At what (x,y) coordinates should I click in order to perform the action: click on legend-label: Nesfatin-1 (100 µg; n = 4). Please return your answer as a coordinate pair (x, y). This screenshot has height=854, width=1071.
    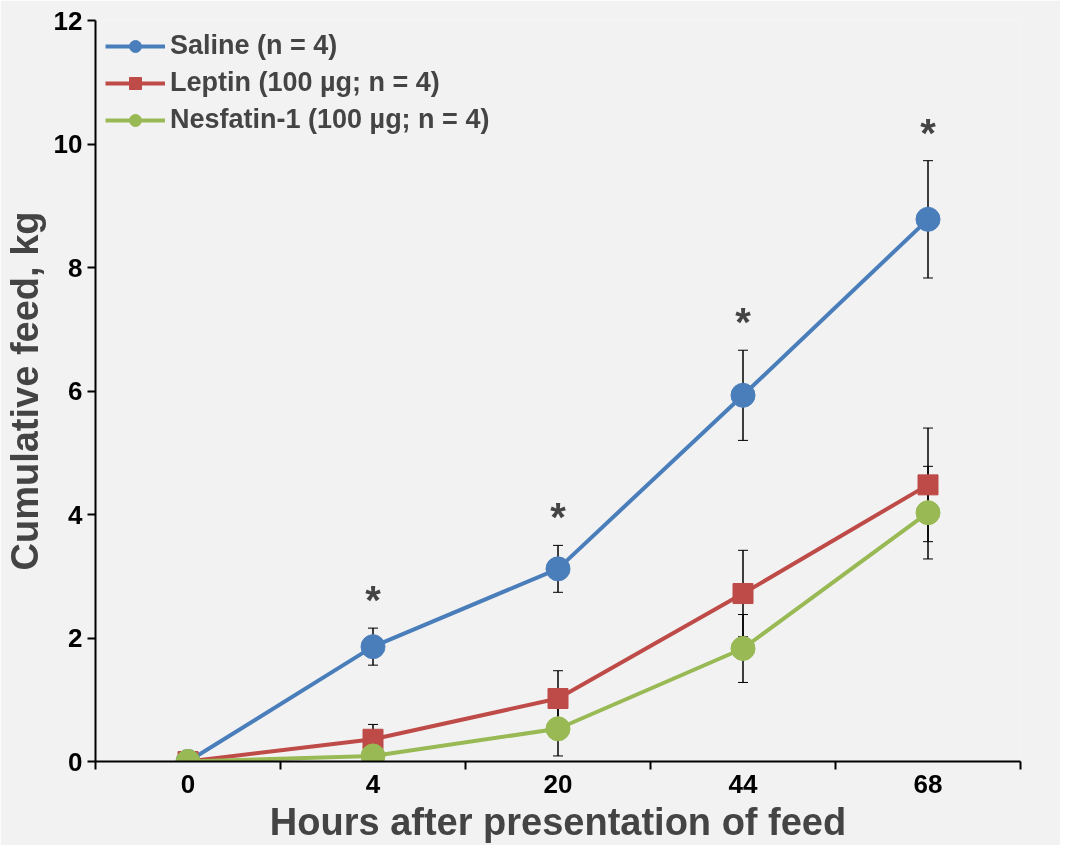
    Looking at the image, I should click on (330, 119).